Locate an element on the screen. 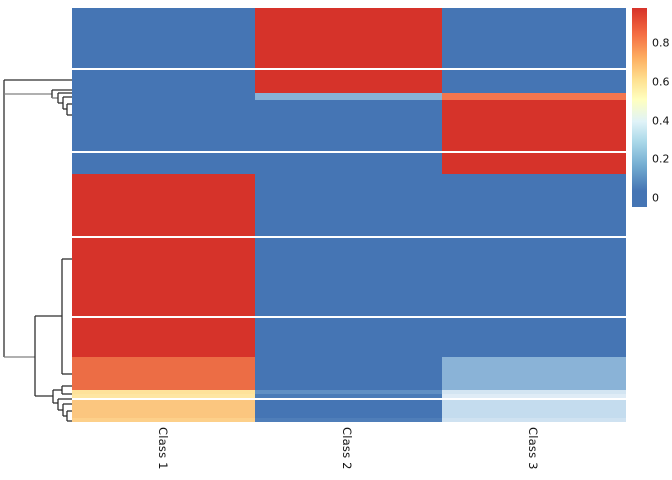  heatmap-cell-r5-c1 is located at coordinates (348, 204).